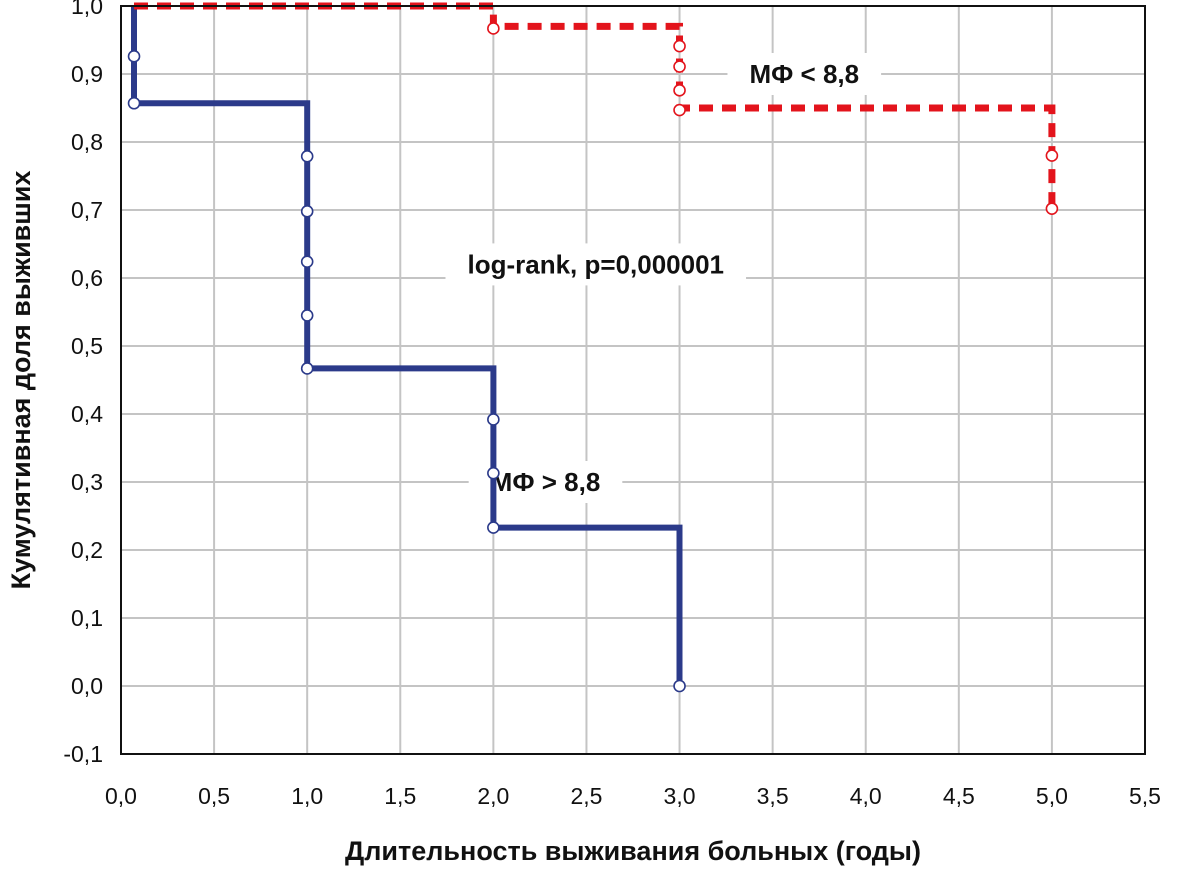 The width and height of the screenshot is (1184, 870). What do you see at coordinates (1145, 796) in the screenshot?
I see `x-tick-label: 5,5` at bounding box center [1145, 796].